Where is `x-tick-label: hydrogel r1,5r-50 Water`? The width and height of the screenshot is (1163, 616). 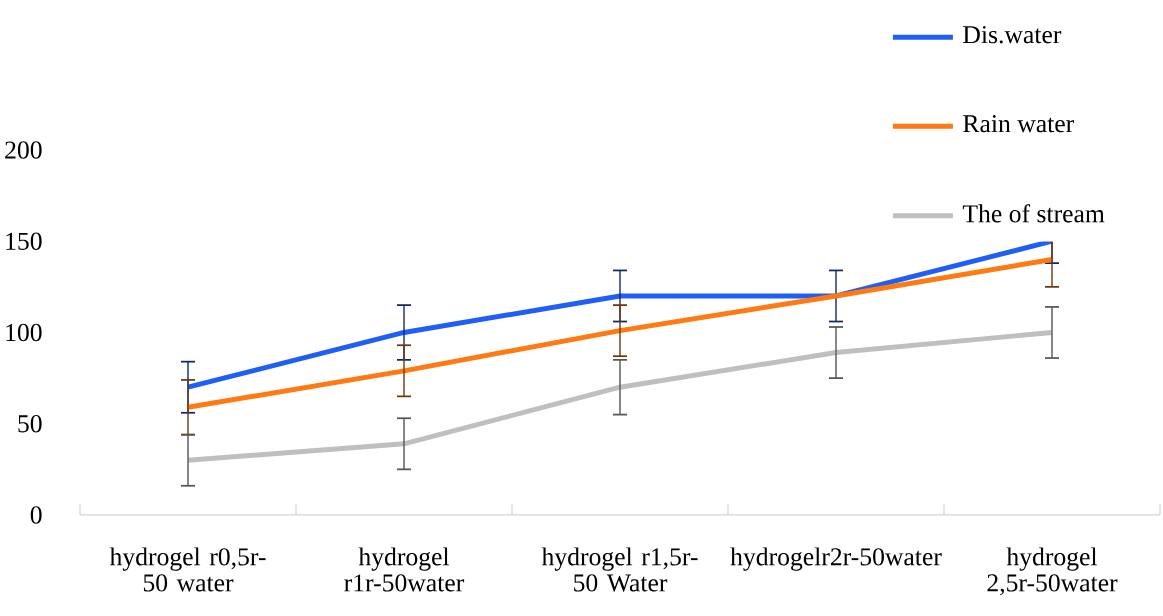
x-tick-label: hydrogel r1,5r-50 Water is located at coordinates (619, 569).